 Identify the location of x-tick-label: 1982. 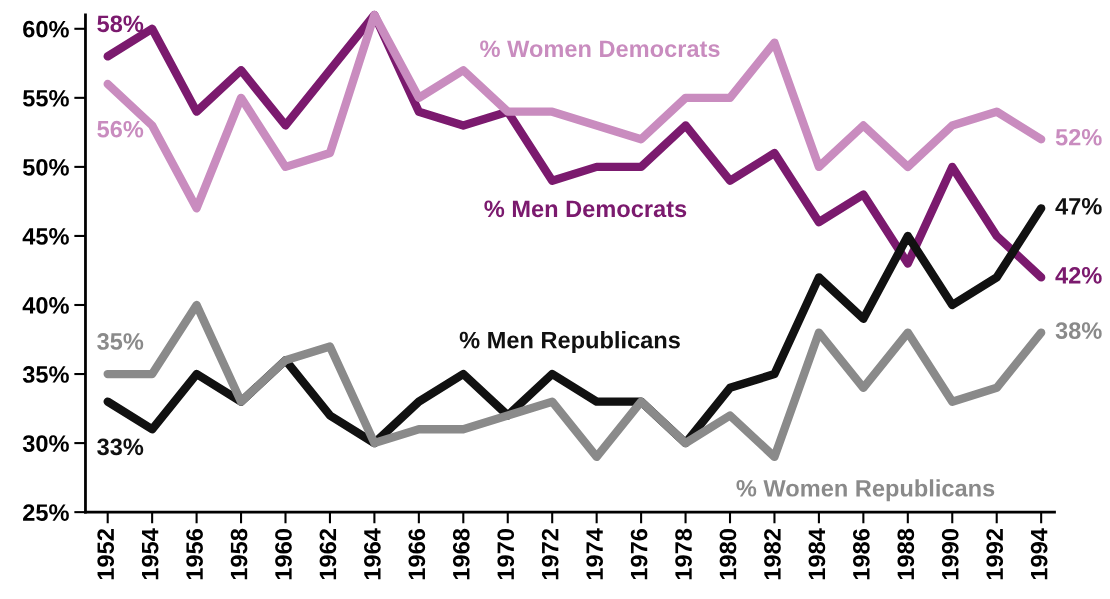
(772, 554).